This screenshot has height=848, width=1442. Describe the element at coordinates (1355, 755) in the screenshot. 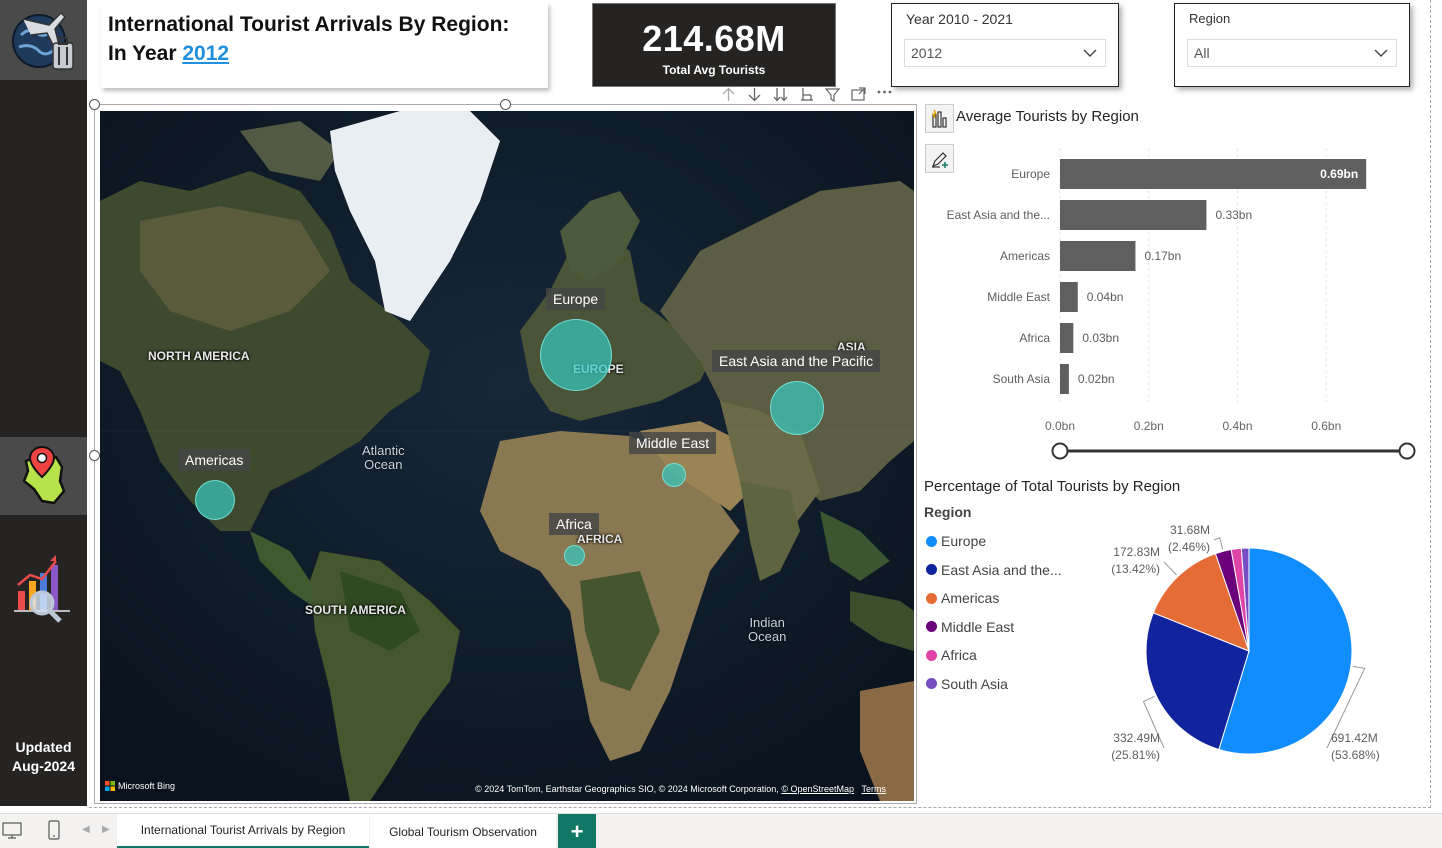

I see `pie-data-percent: (53.68%)` at that location.